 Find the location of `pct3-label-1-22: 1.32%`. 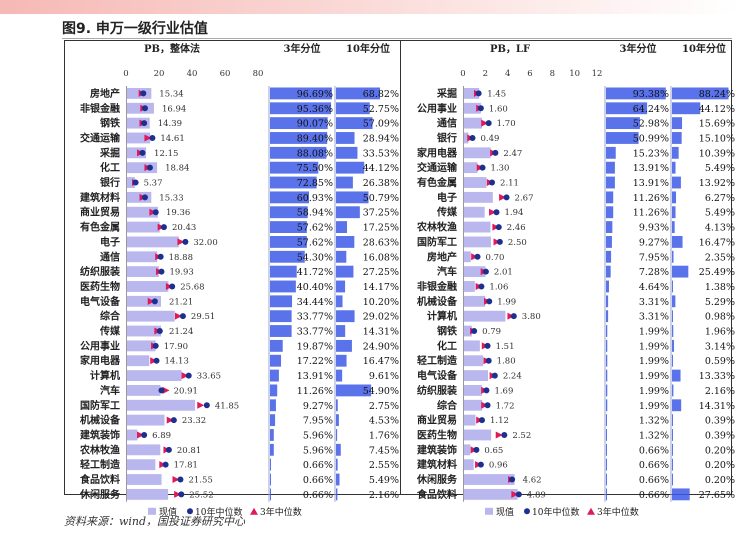

pct3-label-1-22: 1.32% is located at coordinates (654, 421).